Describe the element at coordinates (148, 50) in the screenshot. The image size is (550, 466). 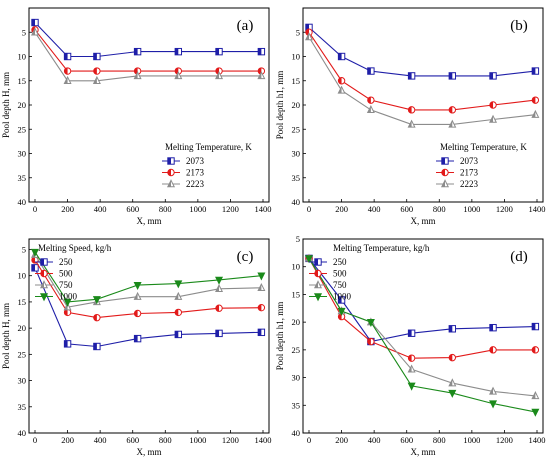
I see `series-line` at that location.